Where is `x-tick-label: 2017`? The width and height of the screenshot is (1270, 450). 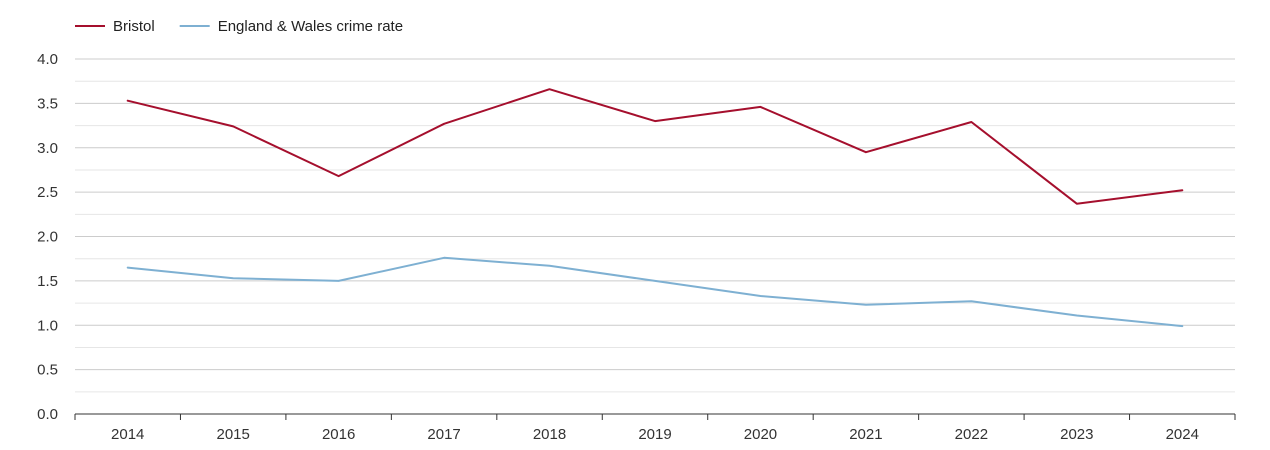
x-tick-label: 2017 is located at coordinates (443, 434).